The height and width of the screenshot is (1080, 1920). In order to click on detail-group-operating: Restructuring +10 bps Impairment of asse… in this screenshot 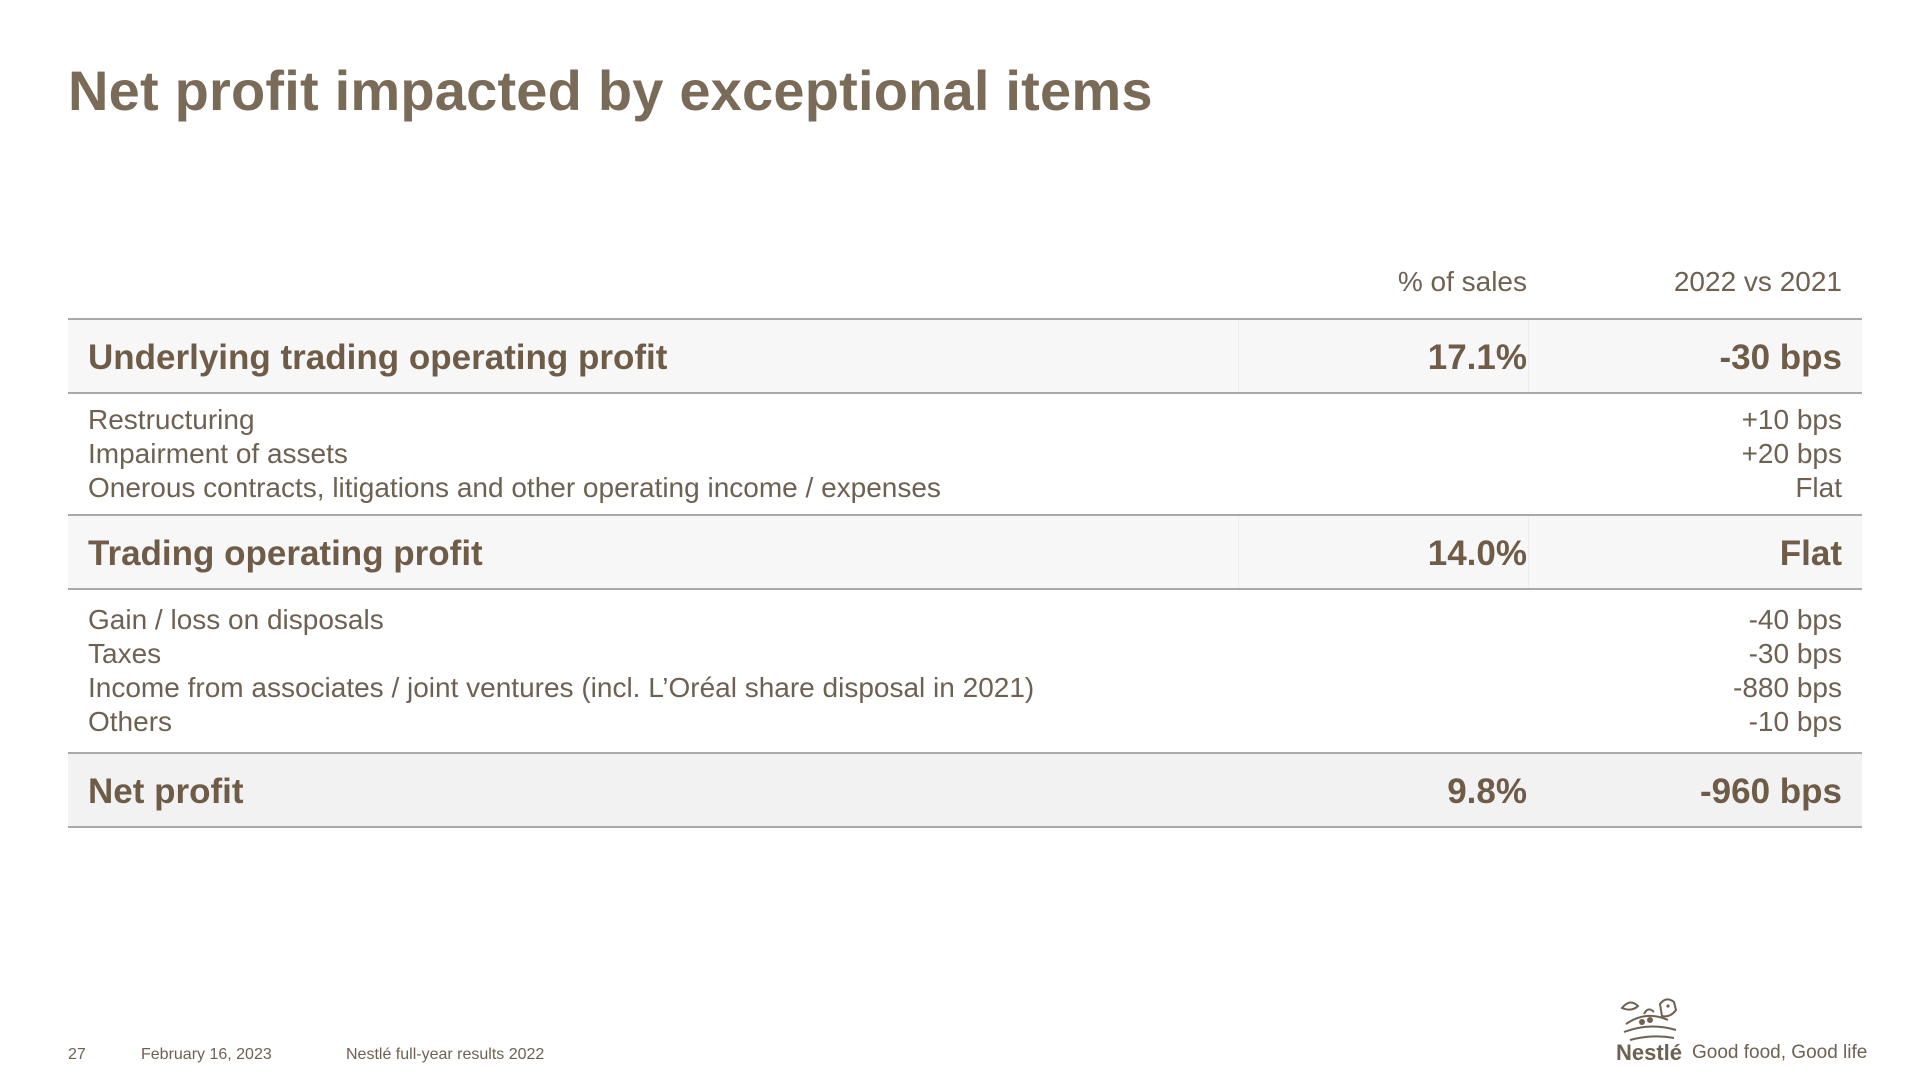, I will do `click(965, 454)`.